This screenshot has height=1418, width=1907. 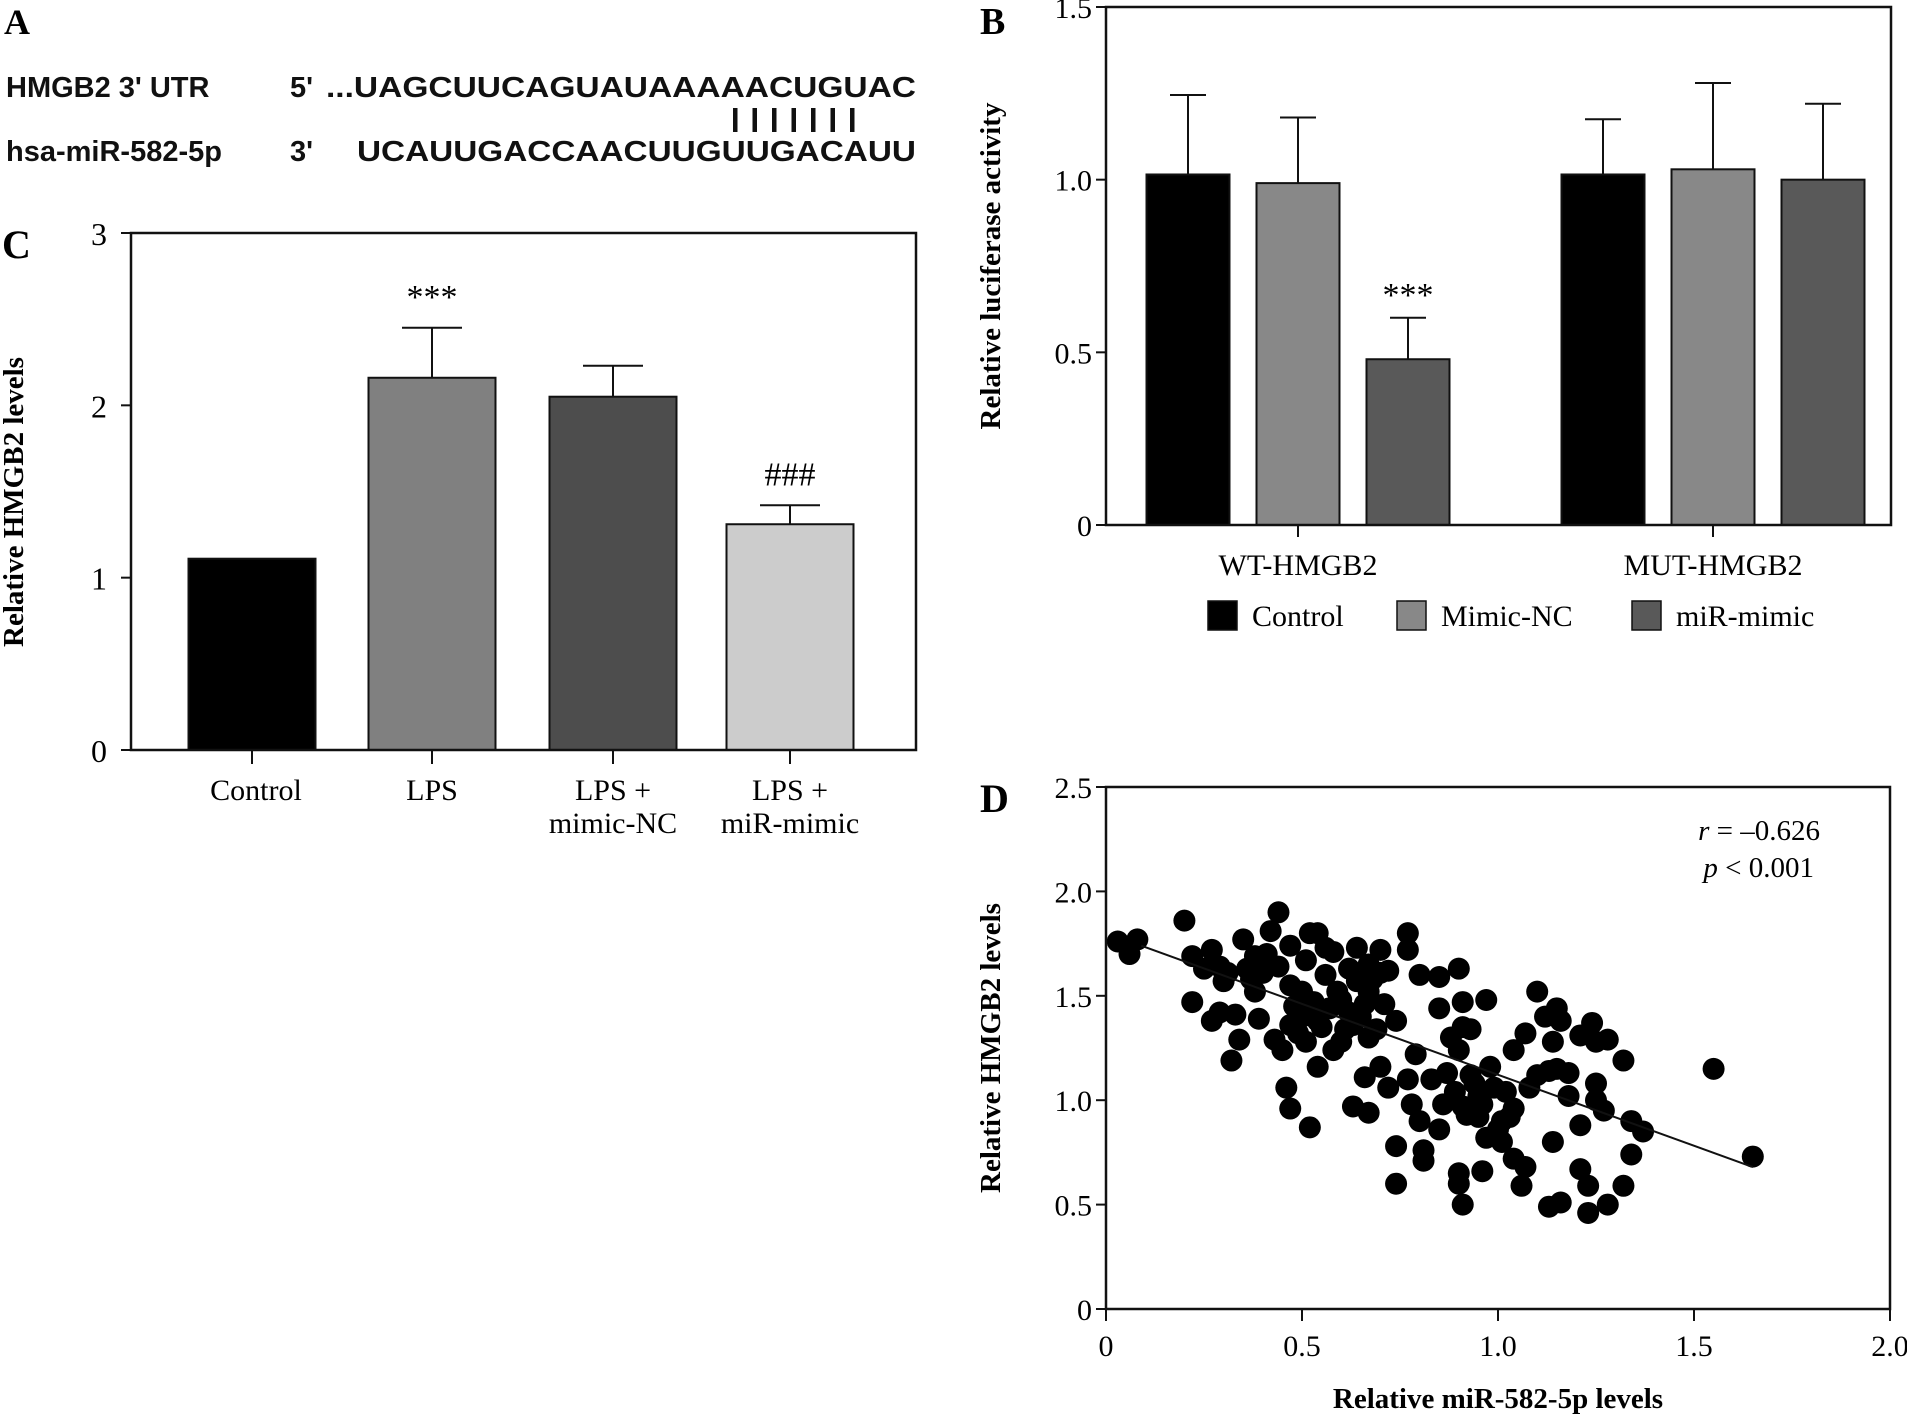 What do you see at coordinates (108, 88) in the screenshot?
I see `utr-name: HMGB2 3' UTR` at bounding box center [108, 88].